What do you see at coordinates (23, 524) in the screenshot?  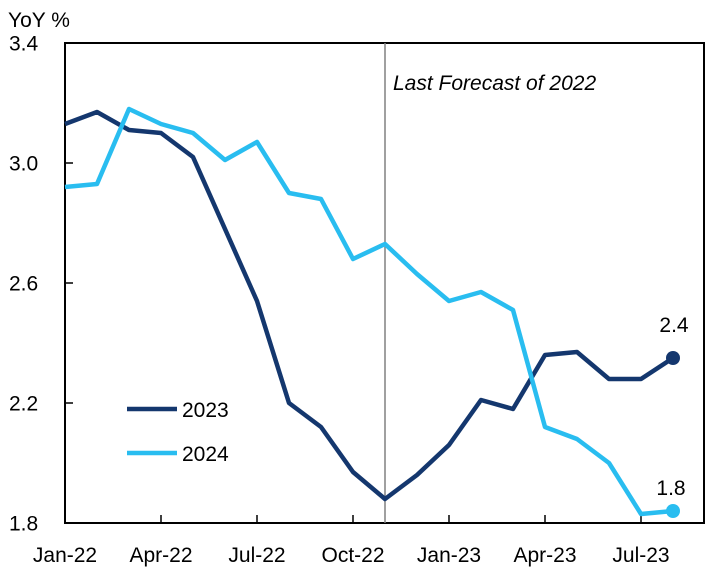 I see `y-tick-label: 1.8` at bounding box center [23, 524].